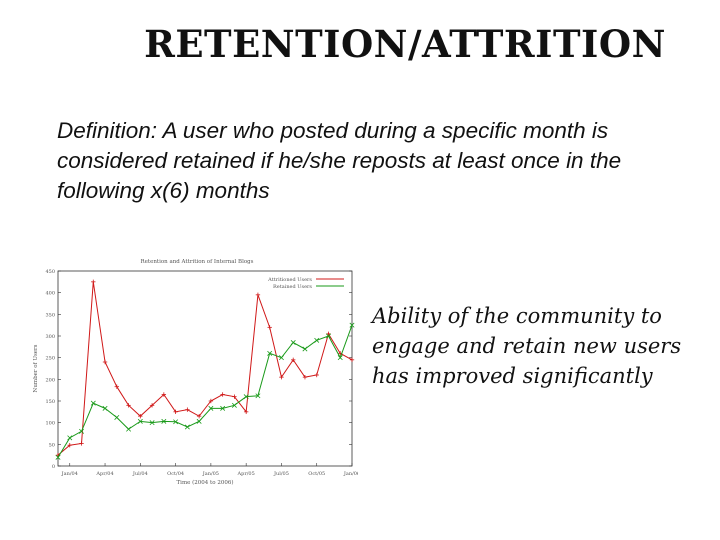  Describe the element at coordinates (281, 474) in the screenshot. I see `x-tick-label: Jul/05` at that location.